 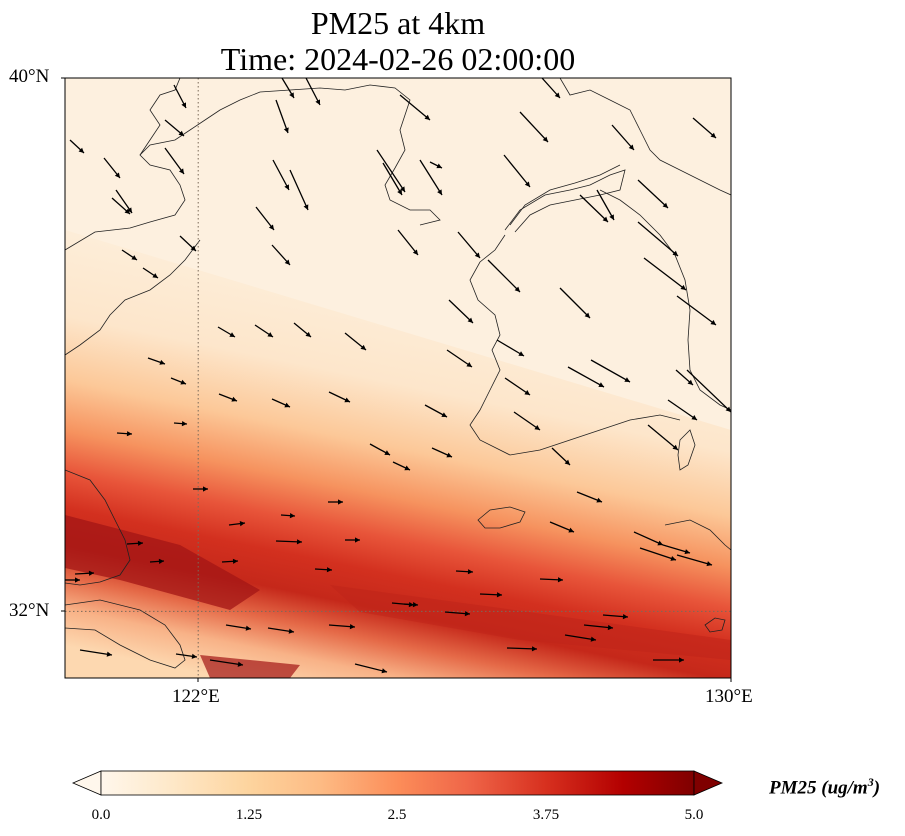 I want to click on coastline-jeju, so click(x=501, y=517).